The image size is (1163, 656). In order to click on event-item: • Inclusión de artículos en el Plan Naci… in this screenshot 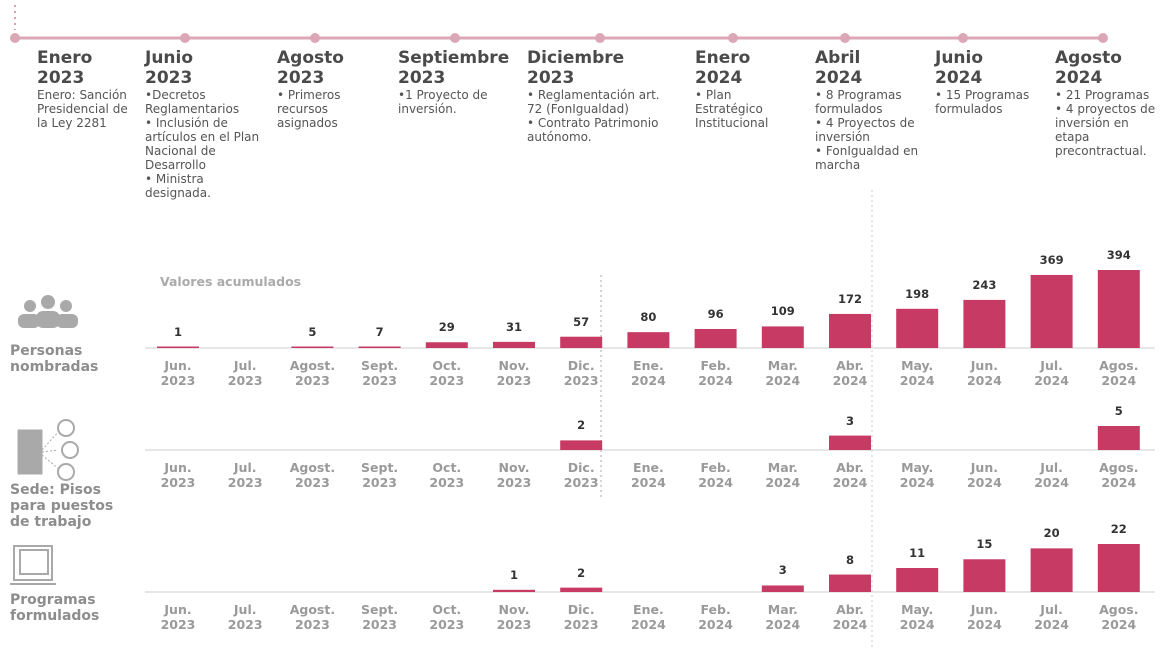, I will do `click(202, 144)`.